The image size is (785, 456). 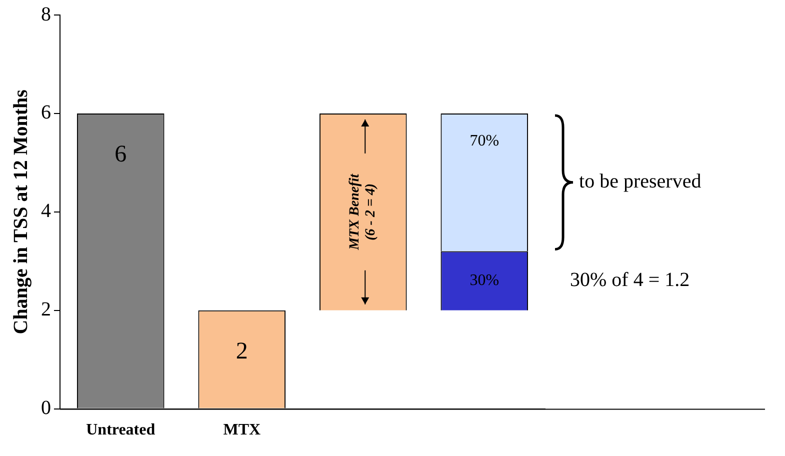 What do you see at coordinates (485, 281) in the screenshot?
I see `annotation: 30%` at bounding box center [485, 281].